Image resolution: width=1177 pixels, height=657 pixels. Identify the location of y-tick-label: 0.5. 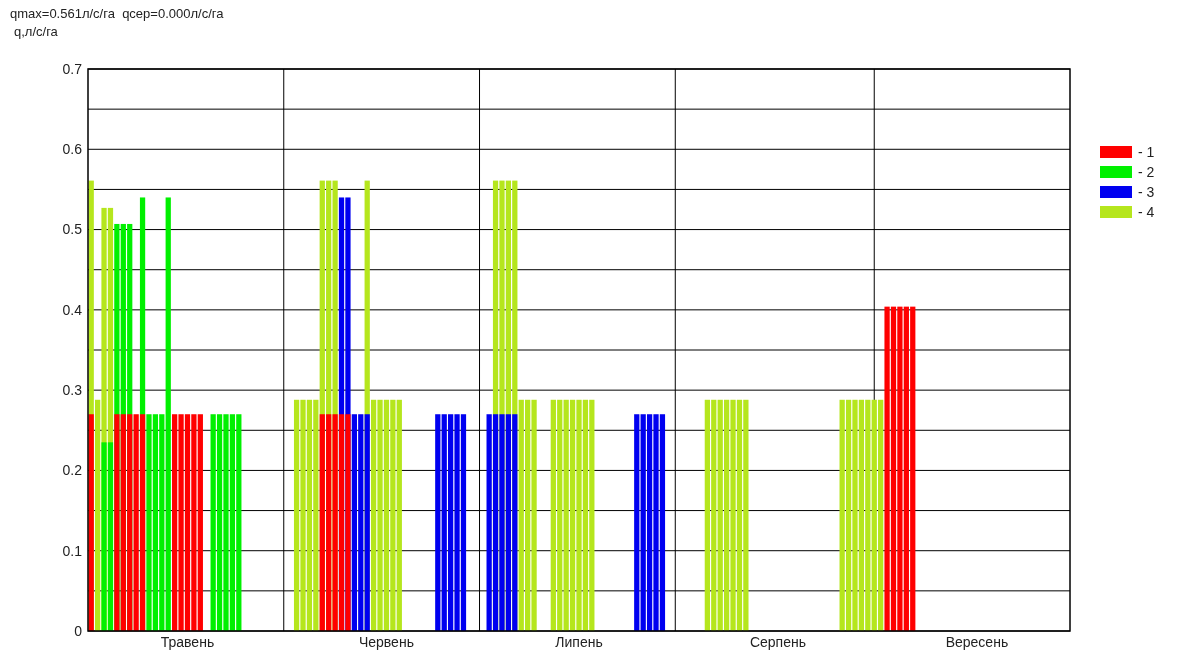
(72, 229).